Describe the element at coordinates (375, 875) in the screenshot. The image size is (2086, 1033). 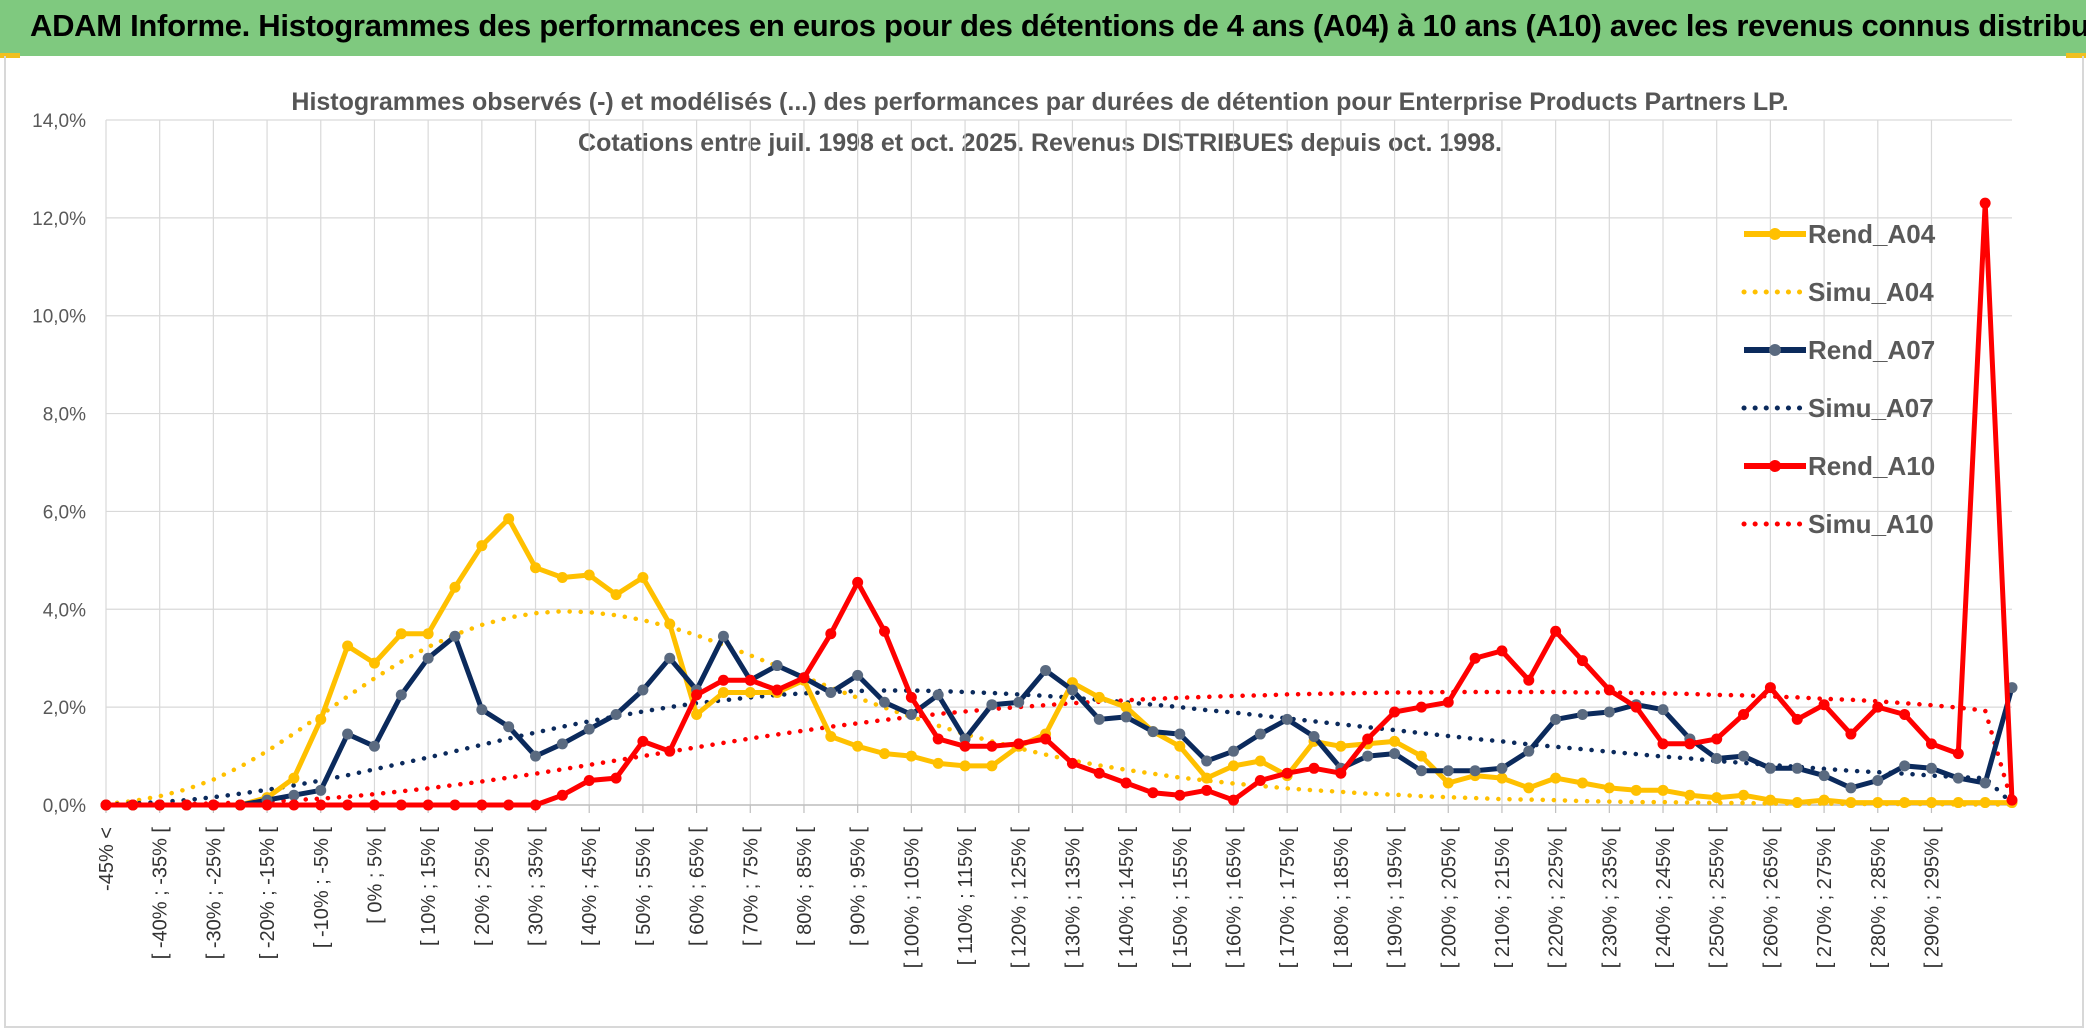
I see `x-tick-label: [ 0% ; 5% [` at that location.